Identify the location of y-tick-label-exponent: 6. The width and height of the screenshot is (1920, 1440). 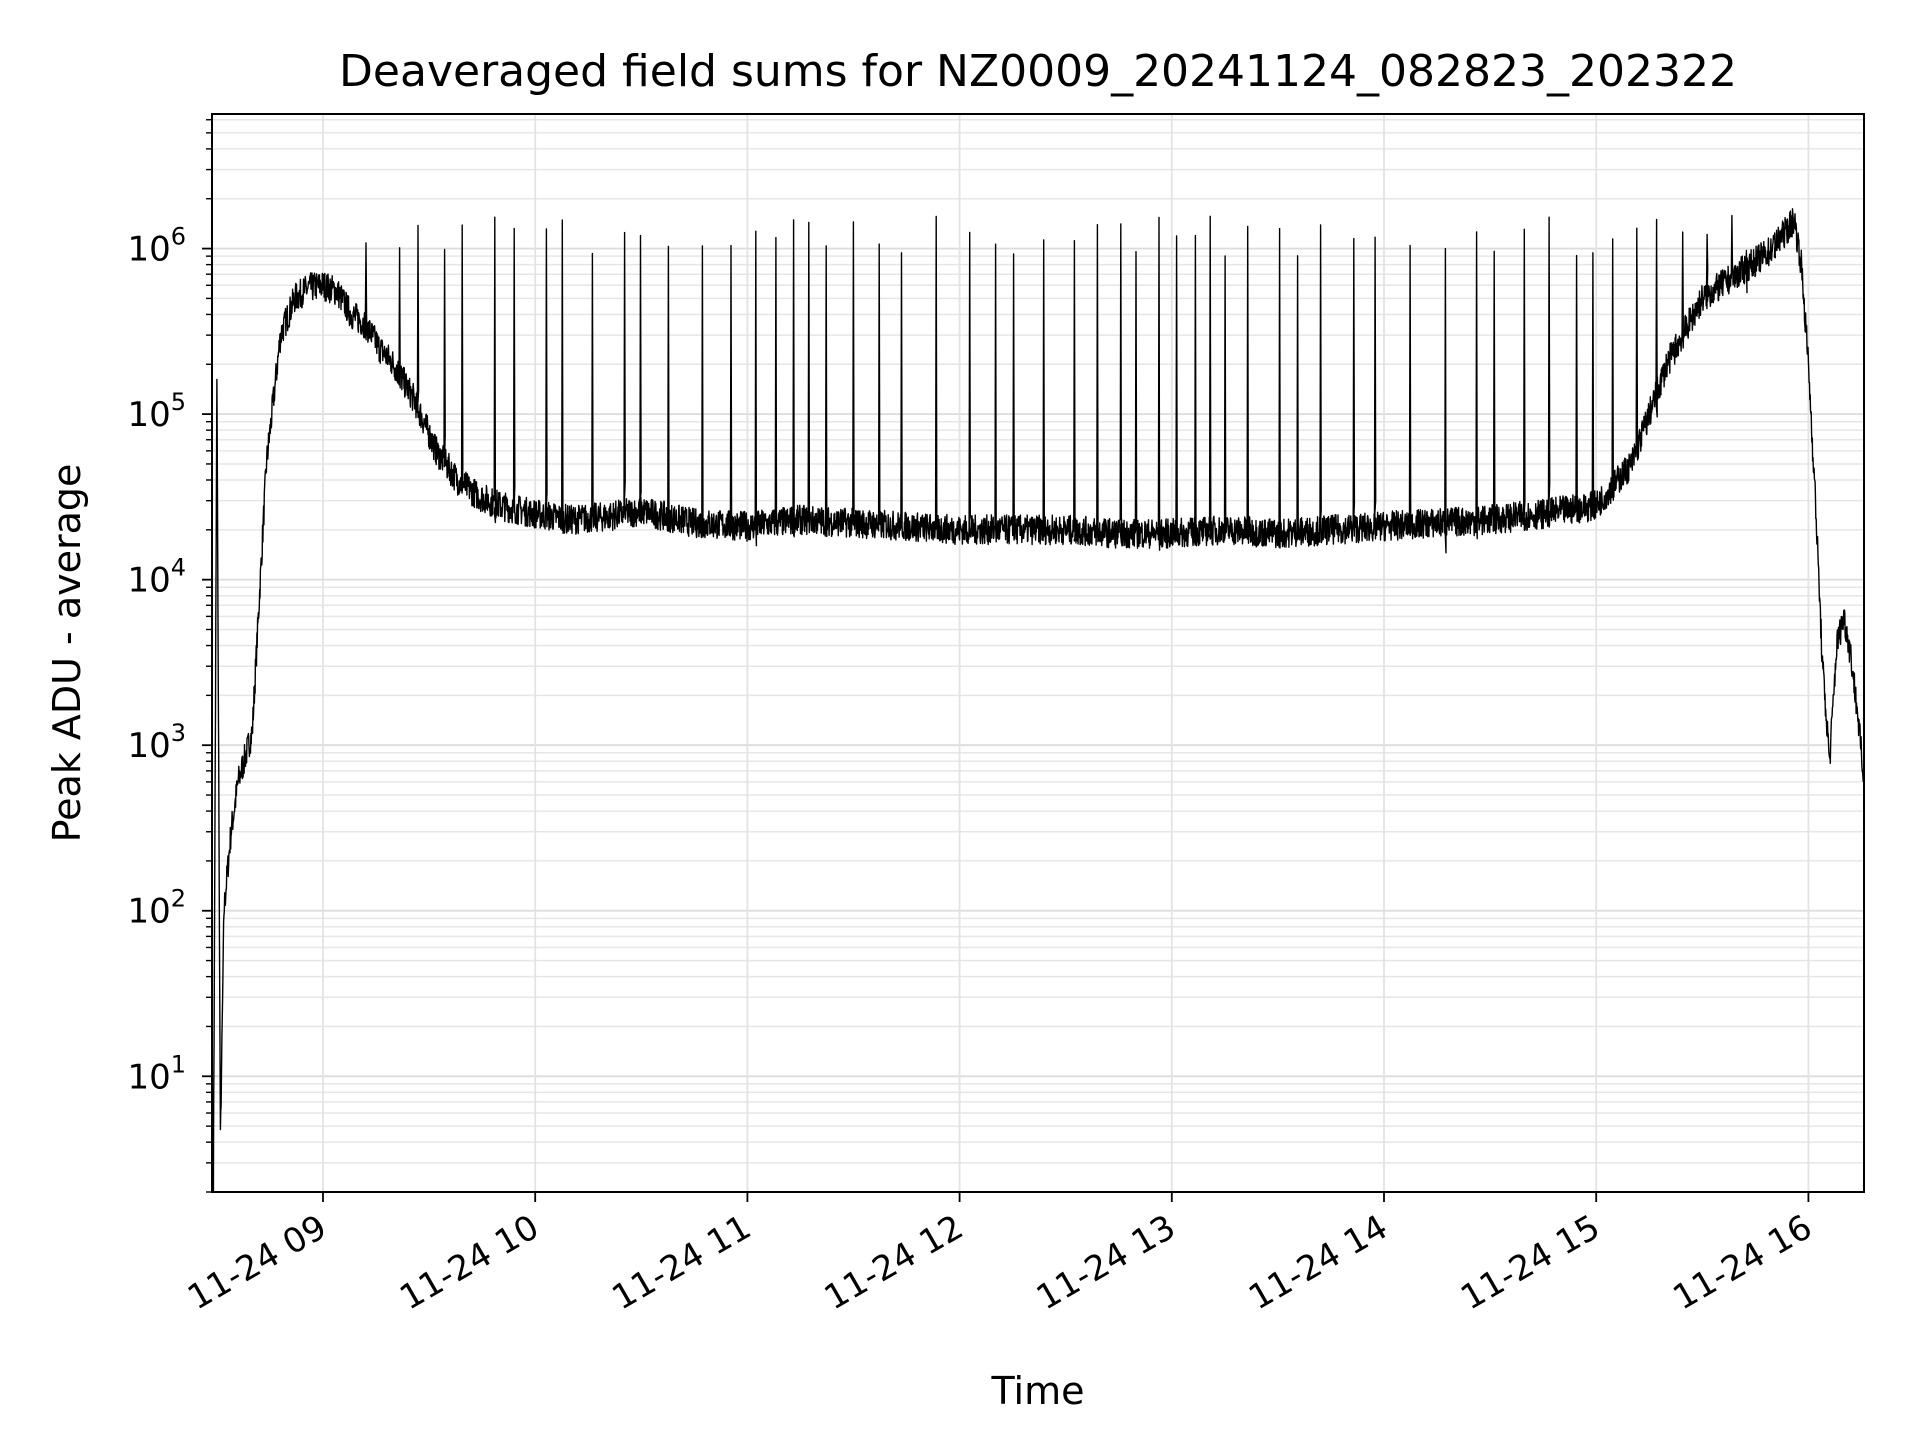
(178, 237).